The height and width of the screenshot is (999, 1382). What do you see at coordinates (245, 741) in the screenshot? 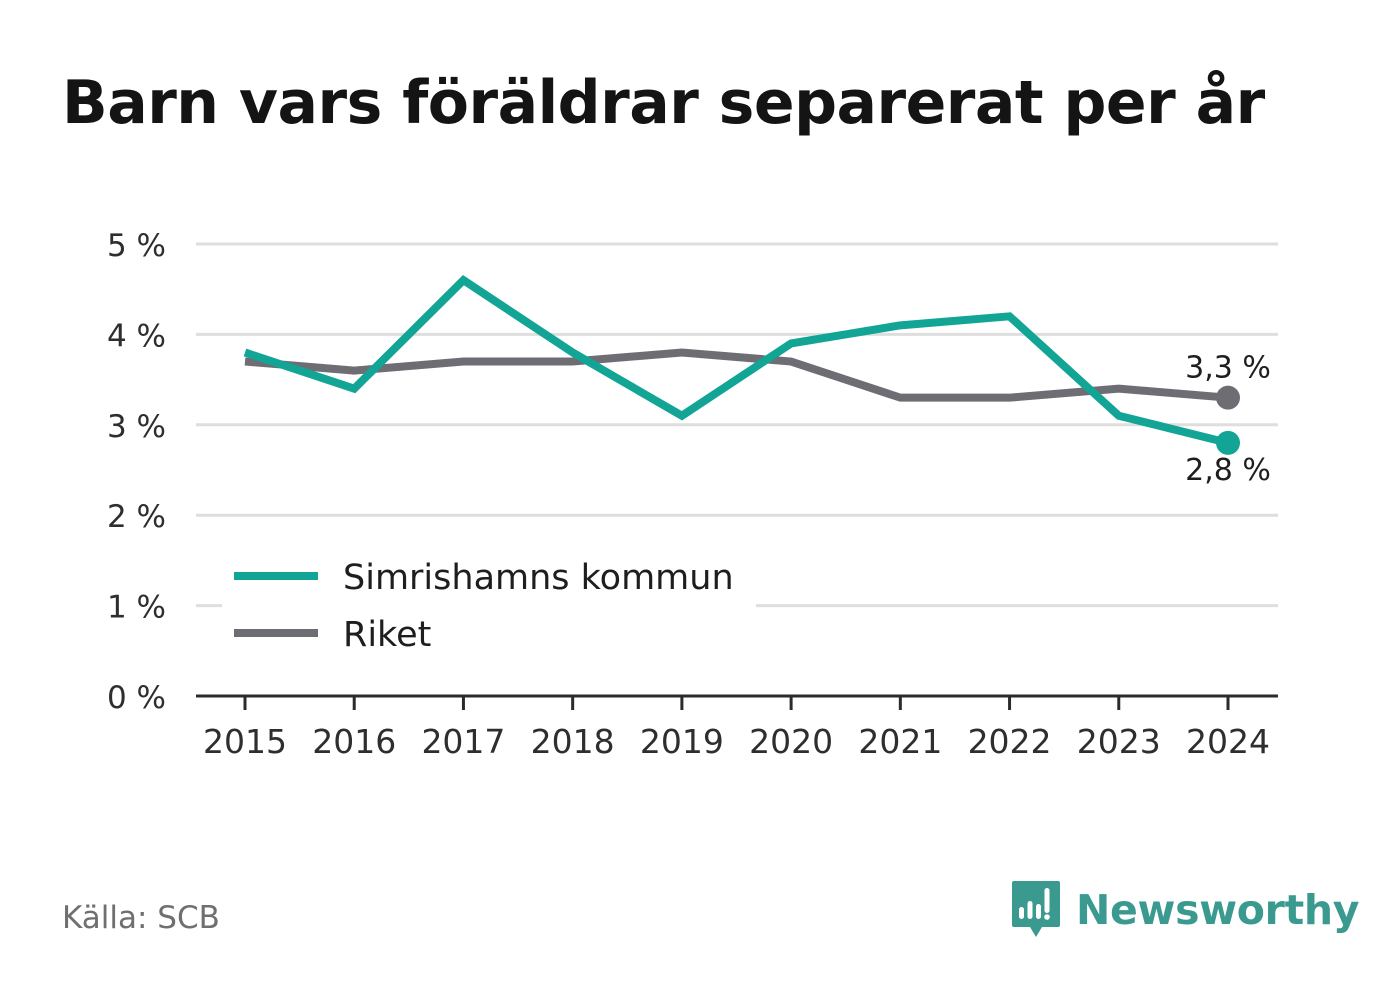
I see `x-tick-label: 2015` at bounding box center [245, 741].